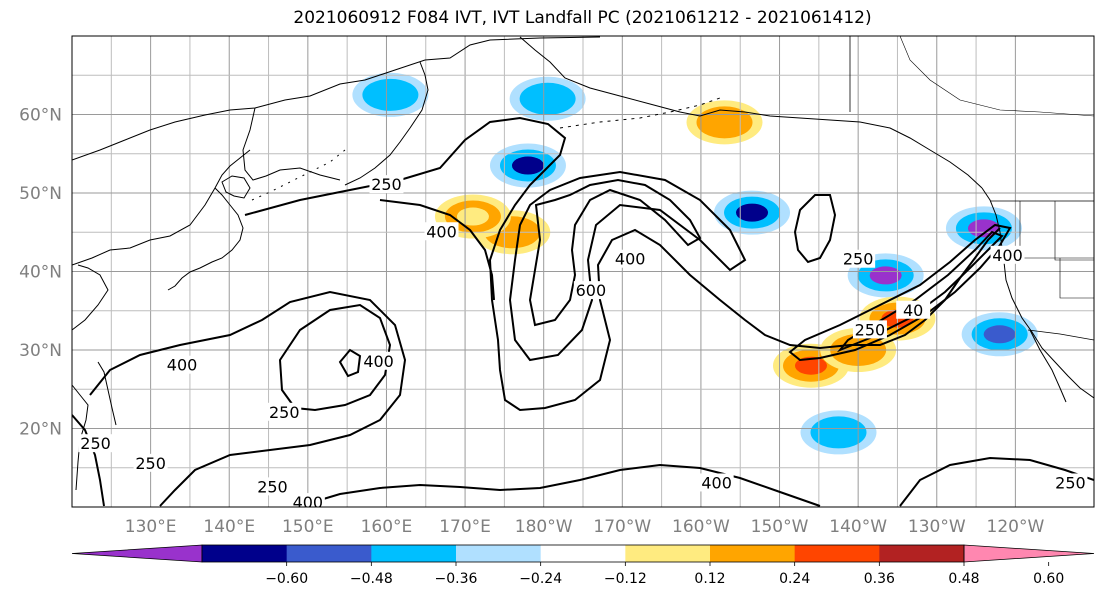 The width and height of the screenshot is (1105, 601). I want to click on lat-tick-label: 30°N, so click(40, 351).